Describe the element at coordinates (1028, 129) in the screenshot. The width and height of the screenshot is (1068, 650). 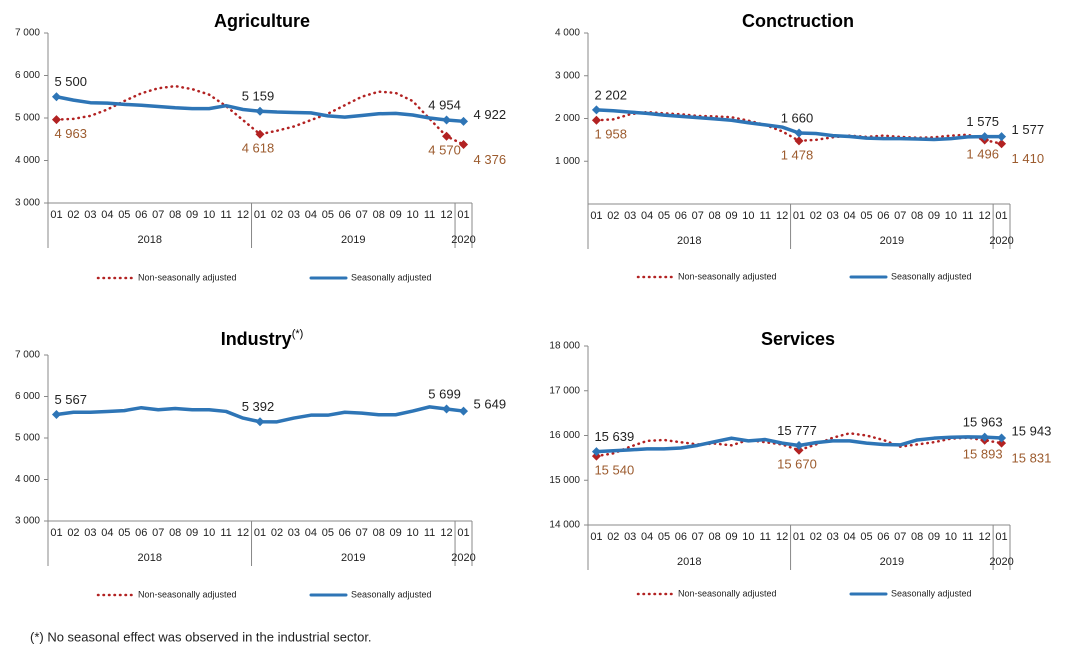
I see `value-label: 1 577` at that location.